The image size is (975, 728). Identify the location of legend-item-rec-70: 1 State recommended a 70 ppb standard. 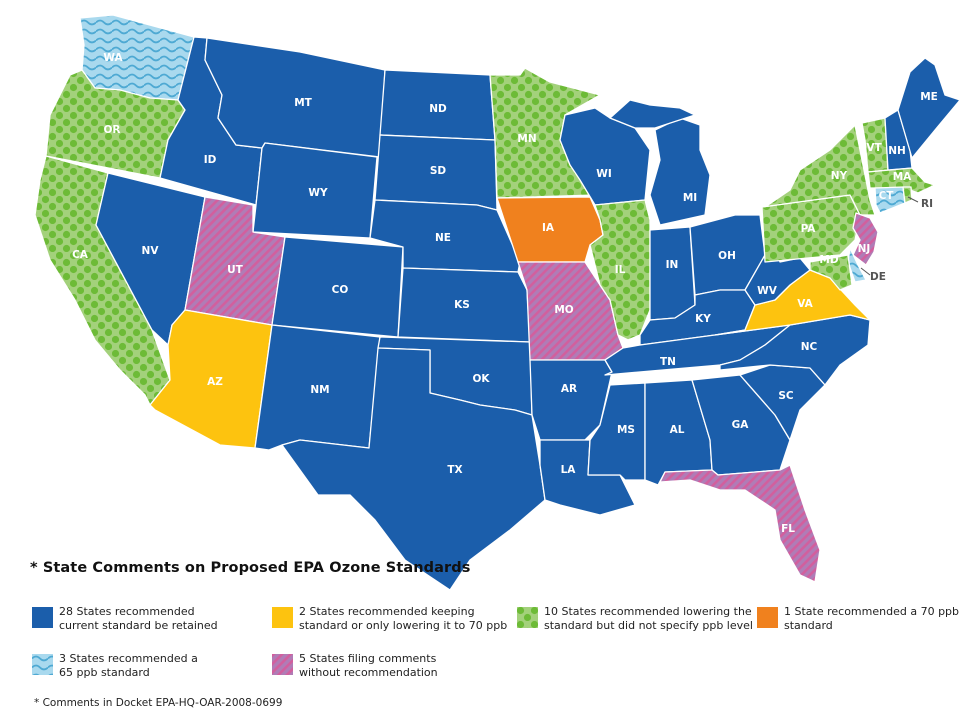
(858, 619).